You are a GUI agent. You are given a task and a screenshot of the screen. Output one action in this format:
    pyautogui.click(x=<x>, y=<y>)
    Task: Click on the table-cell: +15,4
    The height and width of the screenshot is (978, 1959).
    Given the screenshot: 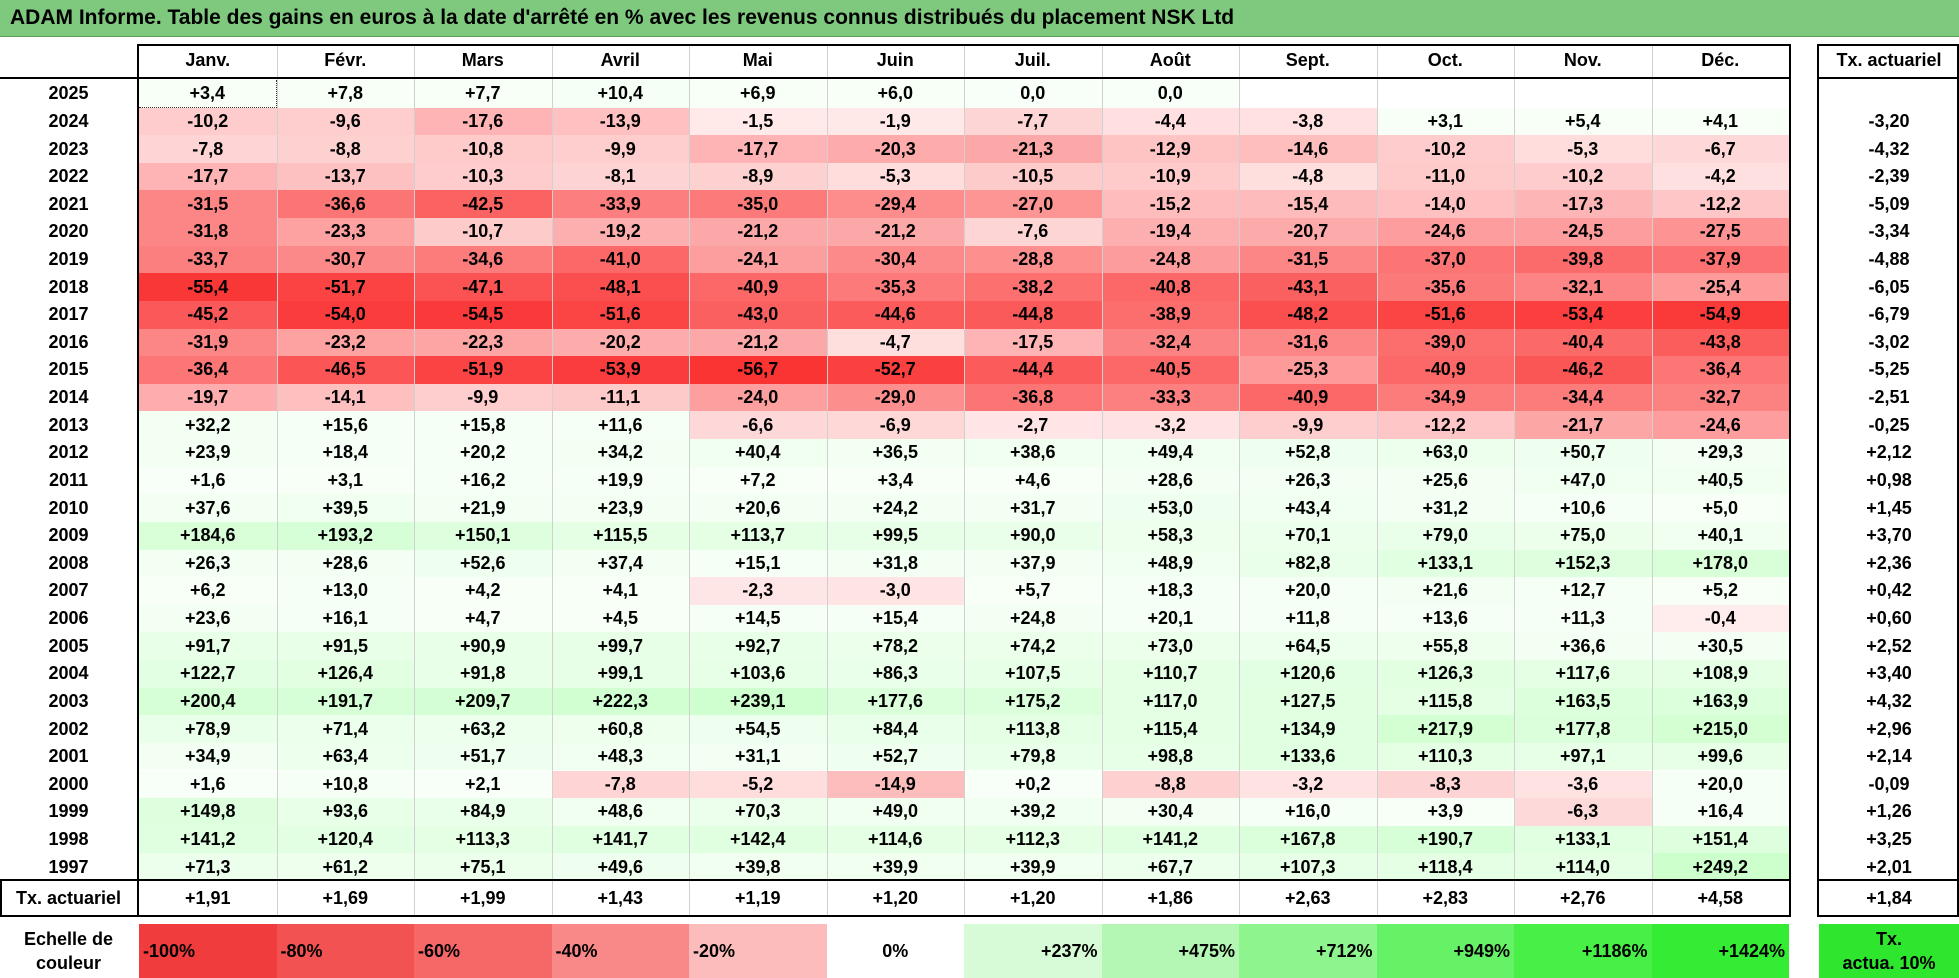 What is the action you would take?
    pyautogui.click(x=895, y=618)
    